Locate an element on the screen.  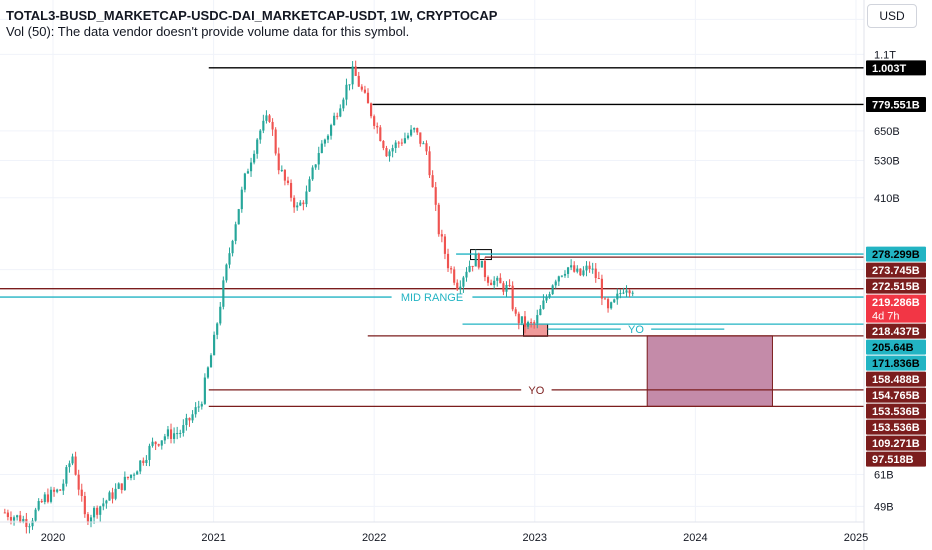
x-tick-label: 2022 is located at coordinates (374, 538).